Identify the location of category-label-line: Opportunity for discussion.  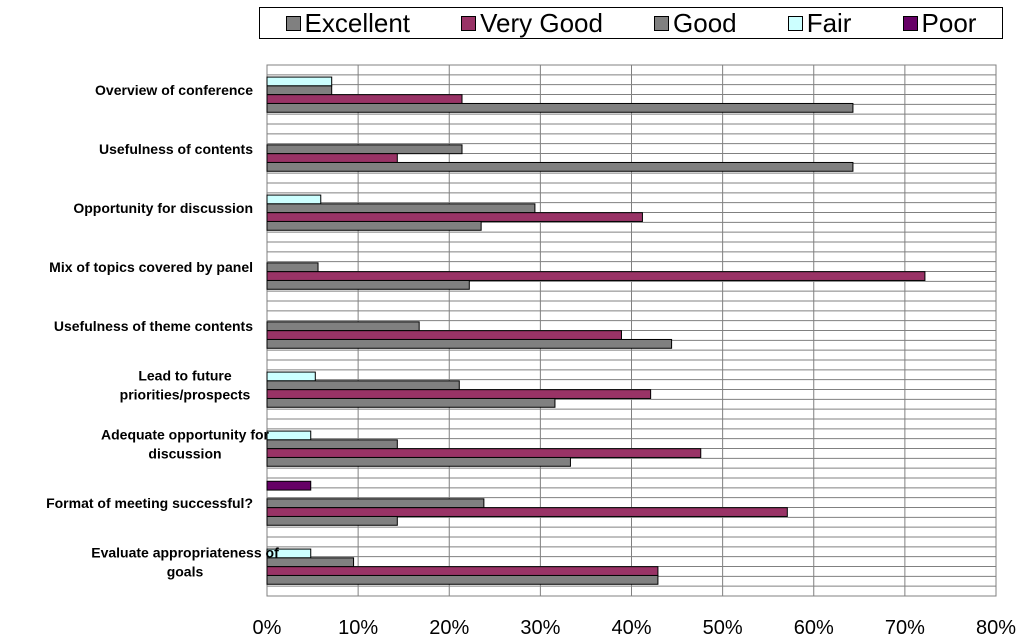
(163, 208).